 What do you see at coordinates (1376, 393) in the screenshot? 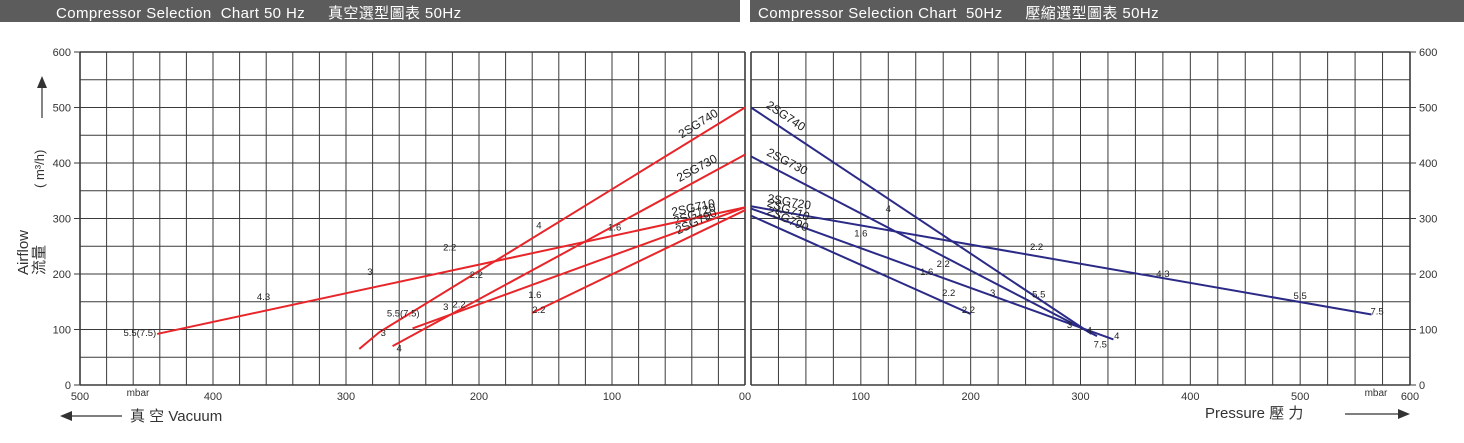
I see `right-unit-label: mbar` at bounding box center [1376, 393].